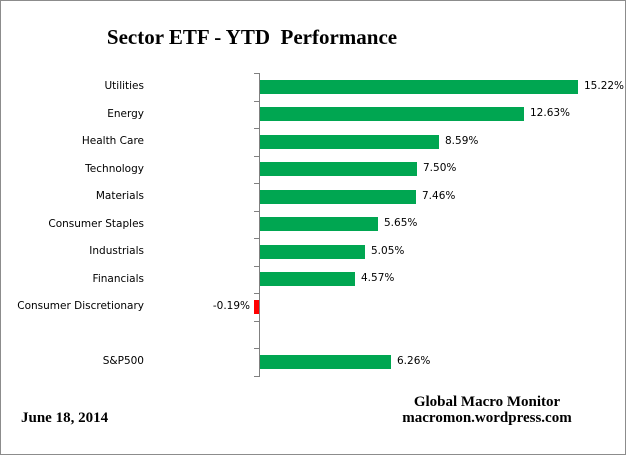  What do you see at coordinates (256, 307) in the screenshot?
I see `bar-consumer-discretionary` at bounding box center [256, 307].